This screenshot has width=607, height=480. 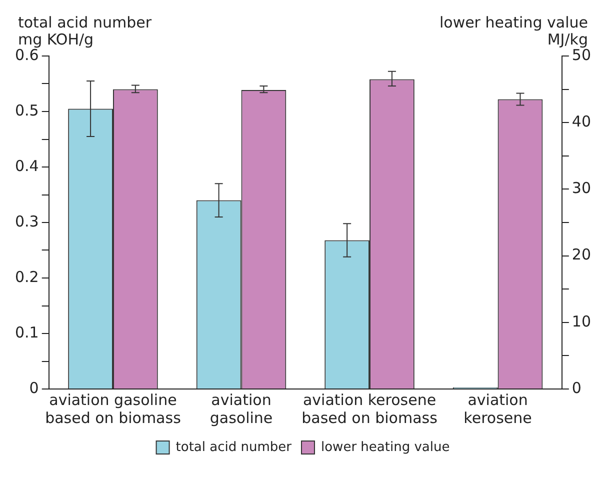 What do you see at coordinates (241, 408) in the screenshot?
I see `x-tick-label: aviation gasoline` at bounding box center [241, 408].